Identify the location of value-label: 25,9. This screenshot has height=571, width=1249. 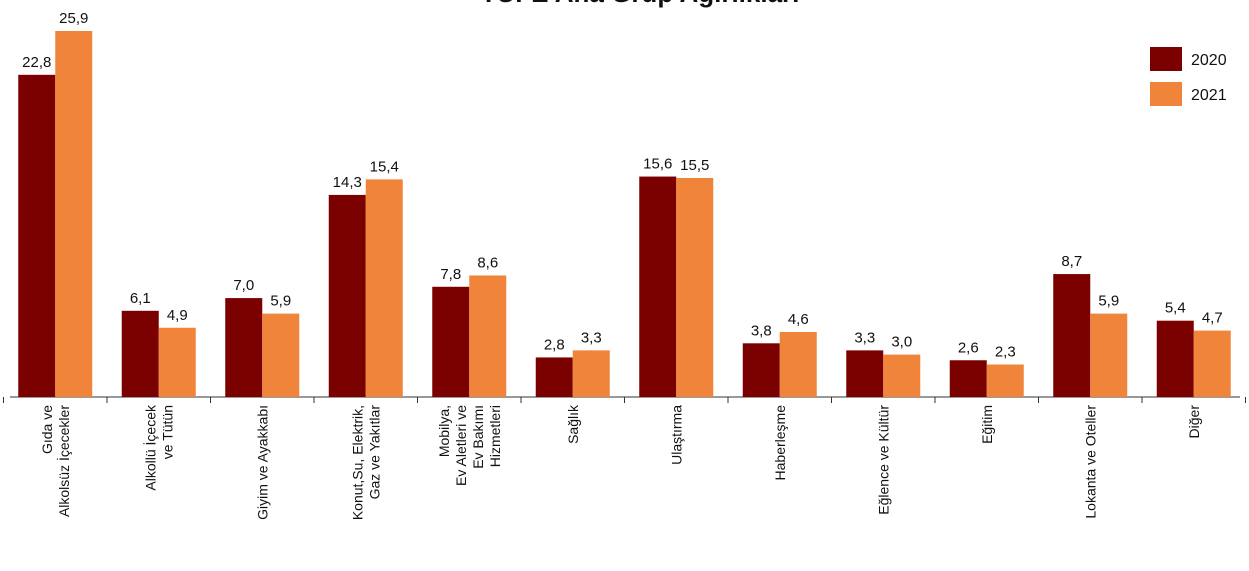
(73, 18).